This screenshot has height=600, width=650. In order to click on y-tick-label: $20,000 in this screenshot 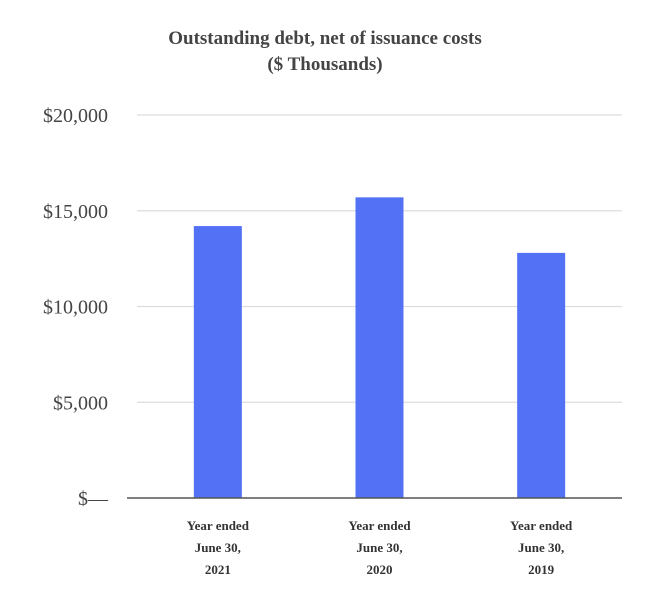, I will do `click(75, 116)`.